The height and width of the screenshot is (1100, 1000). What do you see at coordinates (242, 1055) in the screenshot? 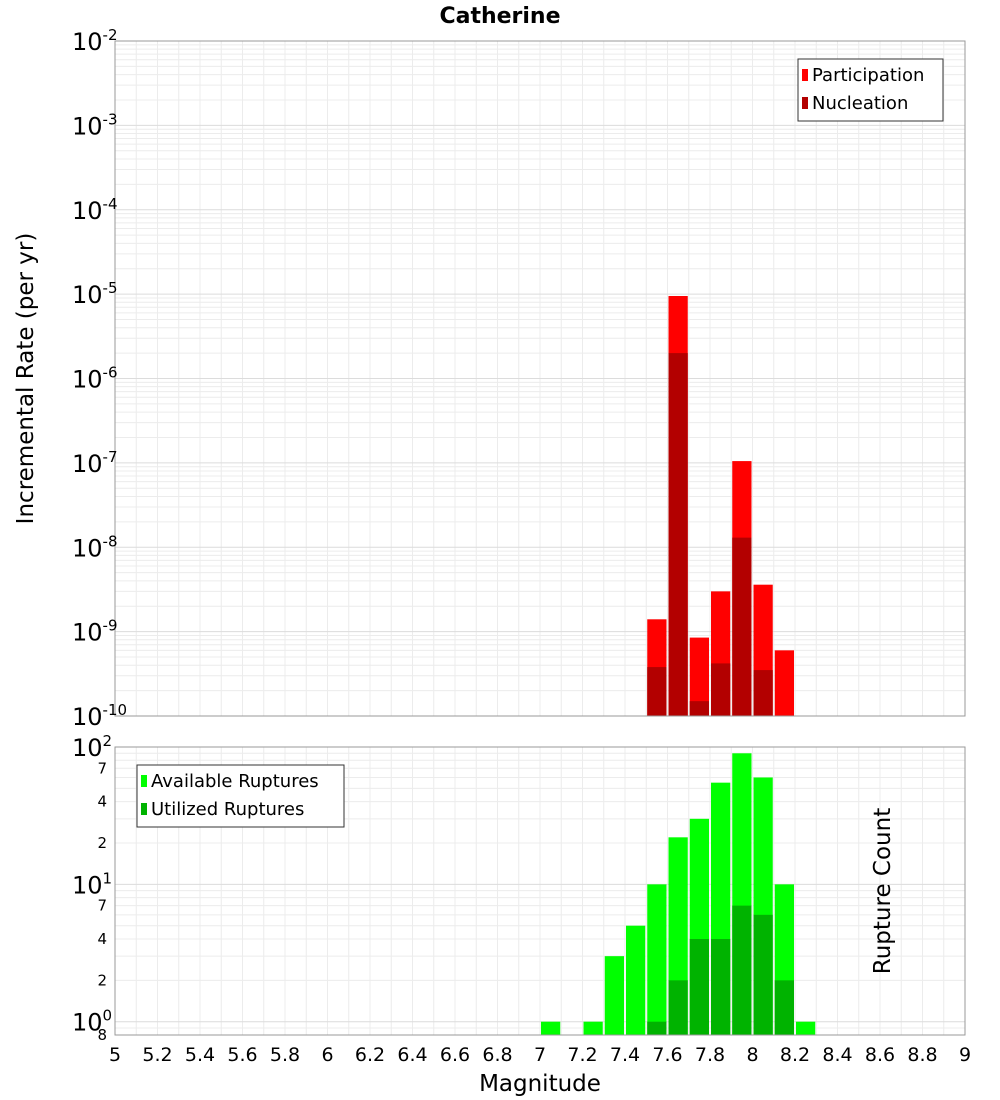
I see `x-tick-label: 5.6` at bounding box center [242, 1055].